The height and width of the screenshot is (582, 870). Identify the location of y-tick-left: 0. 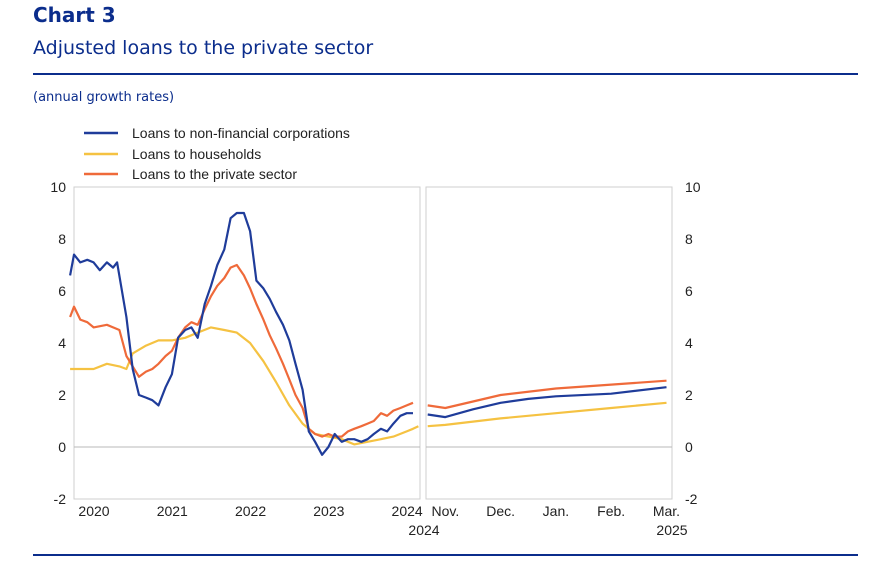
(62, 447).